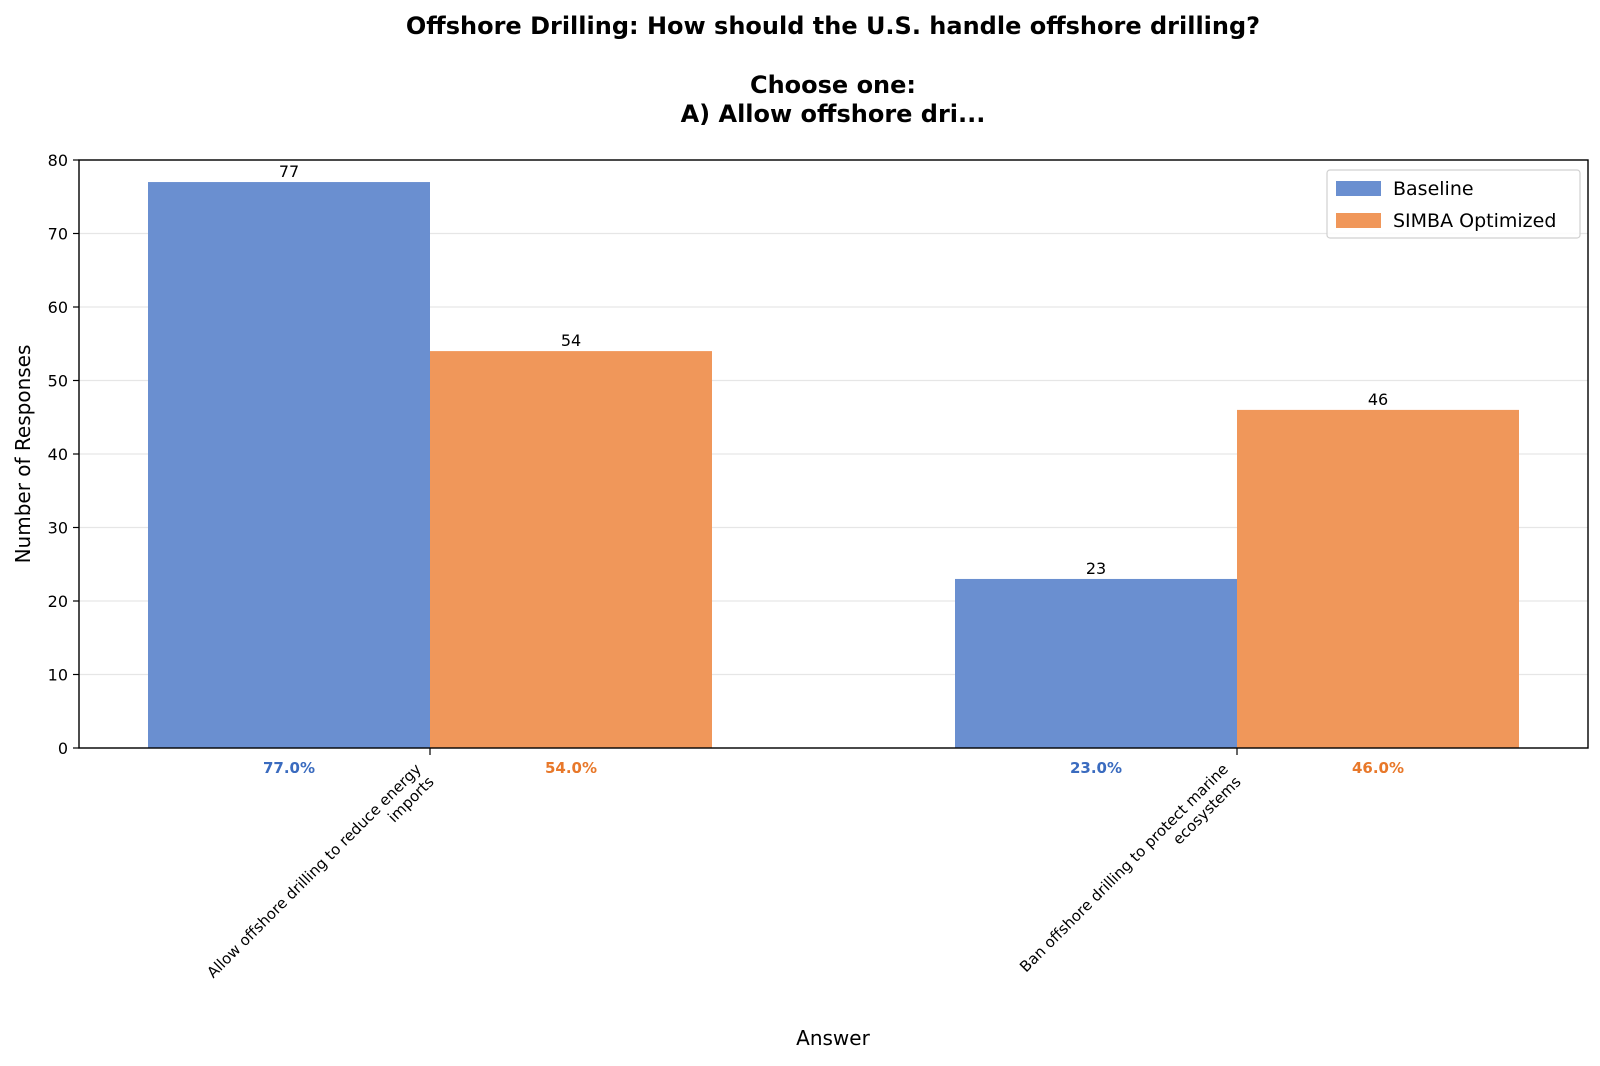 This screenshot has width=1600, height=1066. I want to click on legend-box, so click(1453, 204).